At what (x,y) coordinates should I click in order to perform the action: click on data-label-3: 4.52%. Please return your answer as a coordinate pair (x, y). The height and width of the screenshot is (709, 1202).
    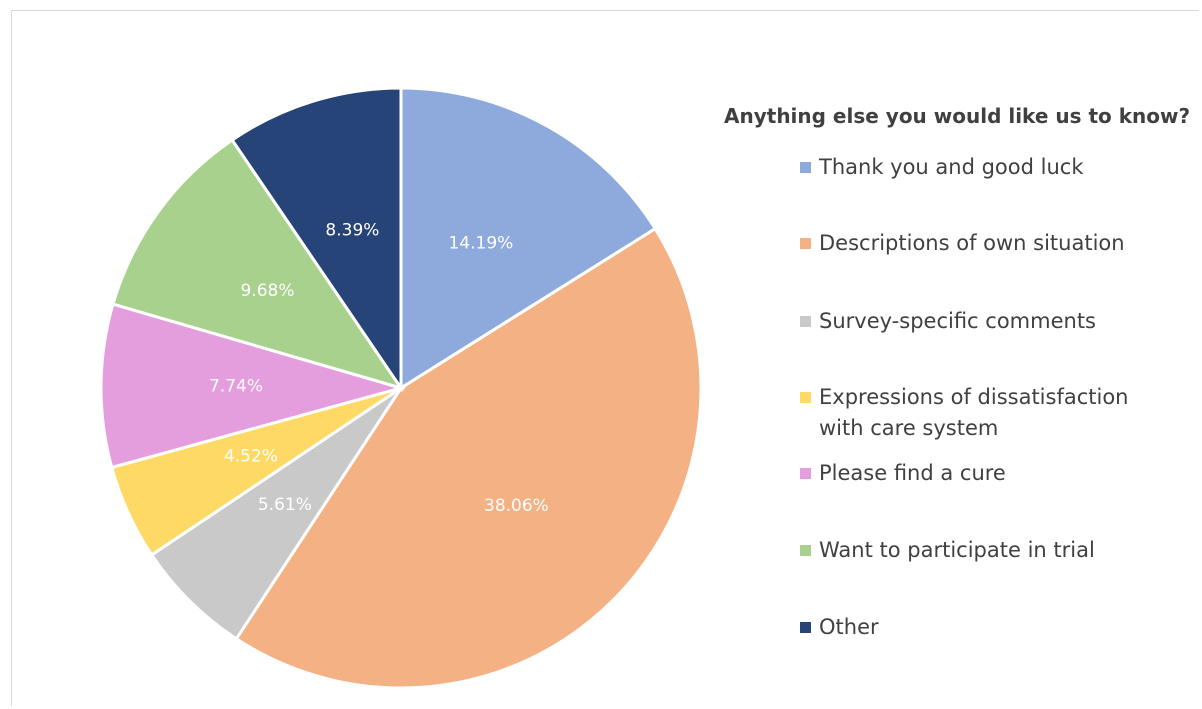
    Looking at the image, I should click on (251, 457).